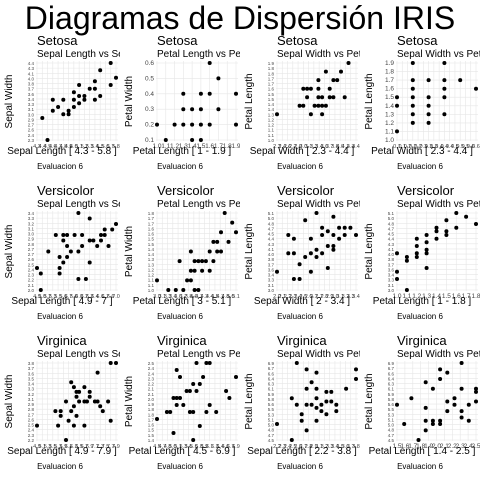 This screenshot has height=483, width=480. Describe the element at coordinates (151, 290) in the screenshot. I see `y-tick-label: 1.0` at that location.